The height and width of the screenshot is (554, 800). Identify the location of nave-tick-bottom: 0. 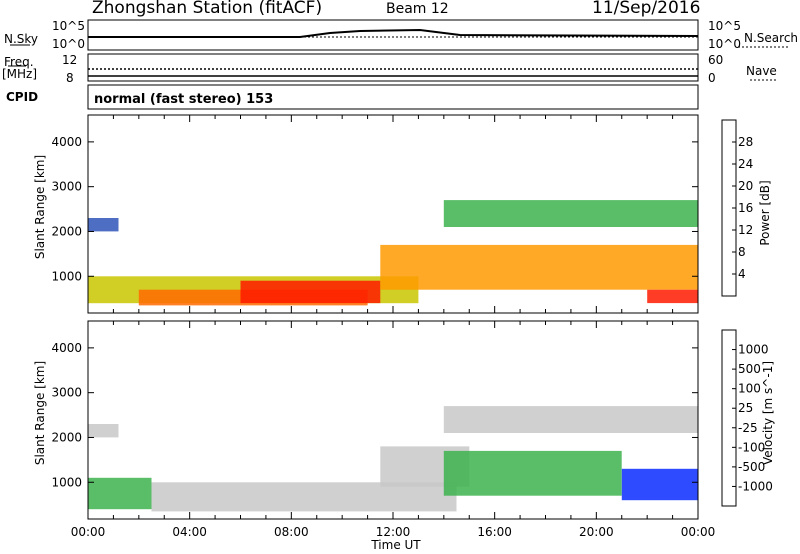
(712, 78).